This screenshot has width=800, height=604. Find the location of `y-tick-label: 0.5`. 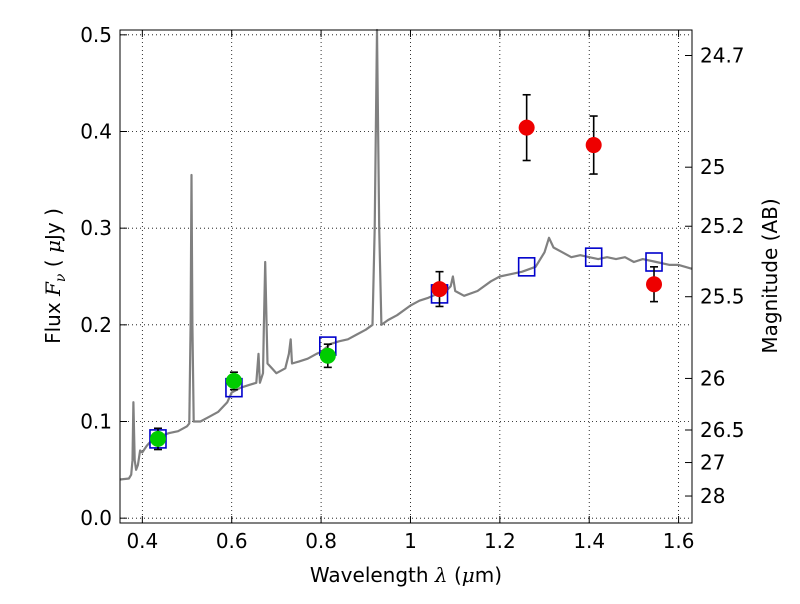

y-tick-label: 0.5 is located at coordinates (96, 35).